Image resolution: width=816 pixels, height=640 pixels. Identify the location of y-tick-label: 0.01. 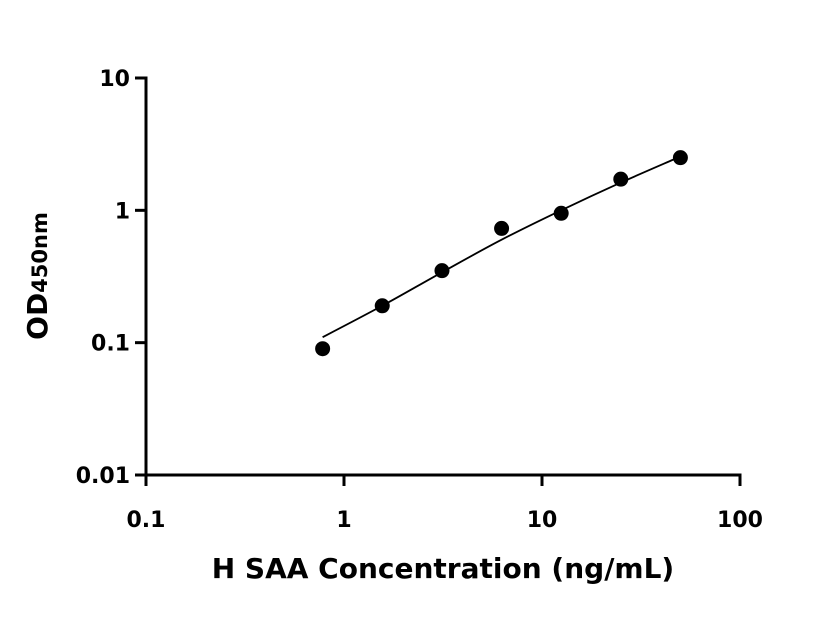
(103, 476).